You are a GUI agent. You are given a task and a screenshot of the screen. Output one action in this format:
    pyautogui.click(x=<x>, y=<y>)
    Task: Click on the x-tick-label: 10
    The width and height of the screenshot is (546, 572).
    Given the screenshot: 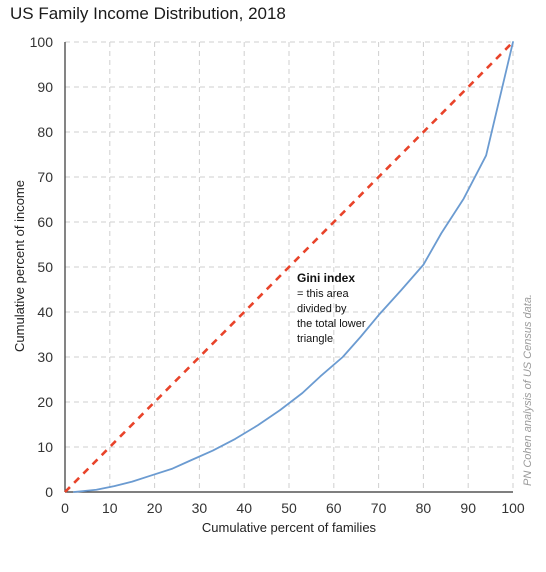 What is the action you would take?
    pyautogui.click(x=110, y=508)
    